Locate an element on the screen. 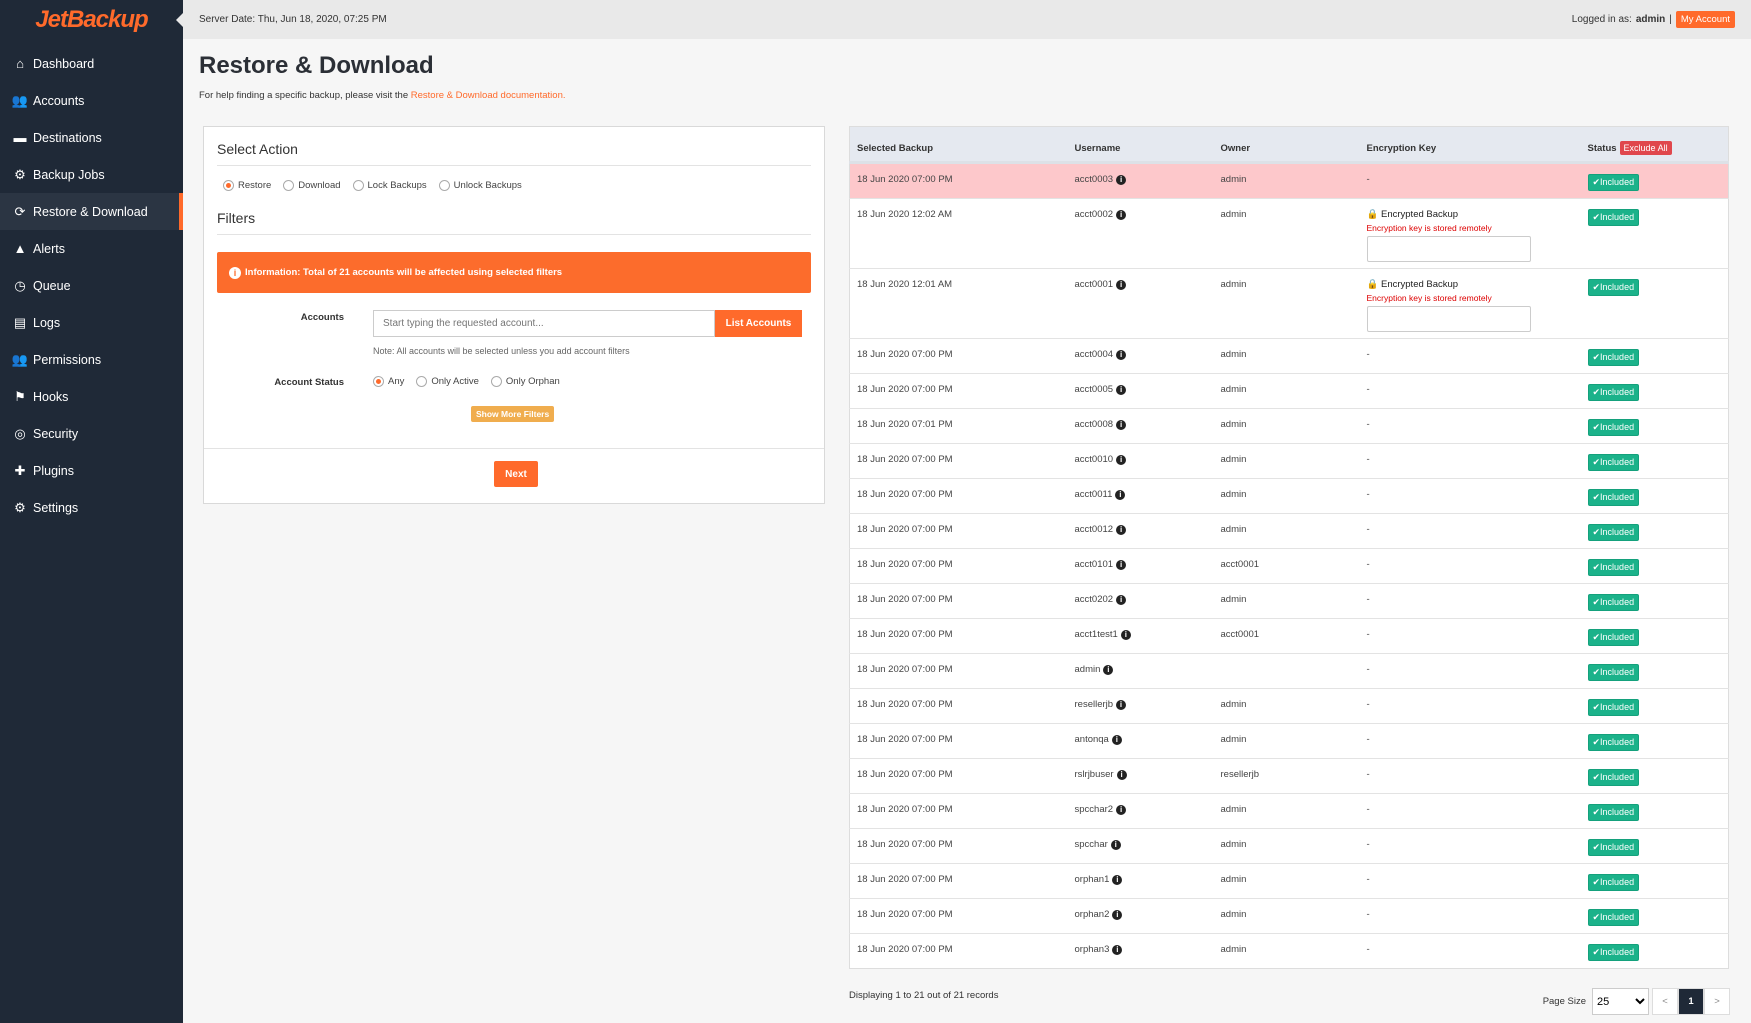  action-radio-unlock-backups: Unlock Backups is located at coordinates (480, 185).